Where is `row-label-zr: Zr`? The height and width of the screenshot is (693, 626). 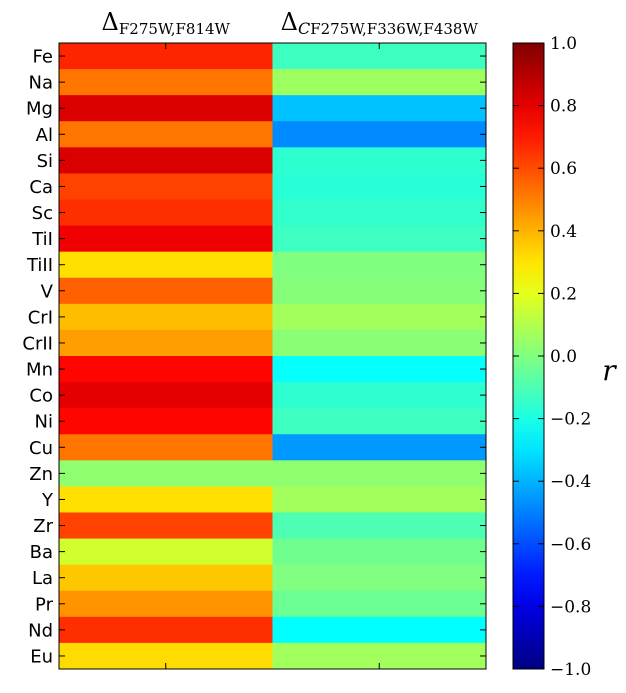 row-label-zr: Zr is located at coordinates (43, 526).